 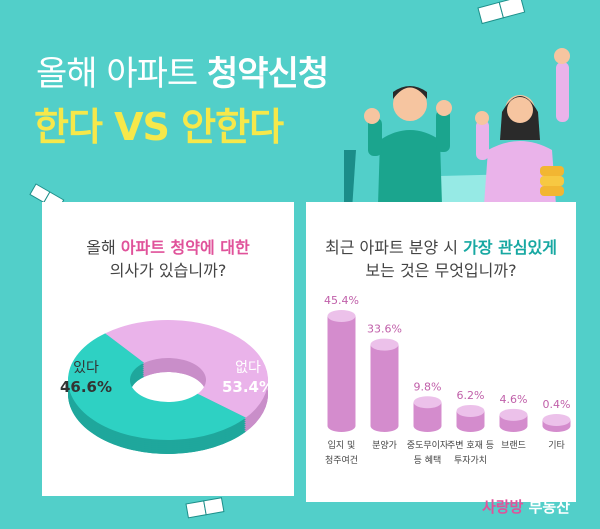 What do you see at coordinates (557, 404) in the screenshot?
I see `bar-value-label: 0.4%` at bounding box center [557, 404].